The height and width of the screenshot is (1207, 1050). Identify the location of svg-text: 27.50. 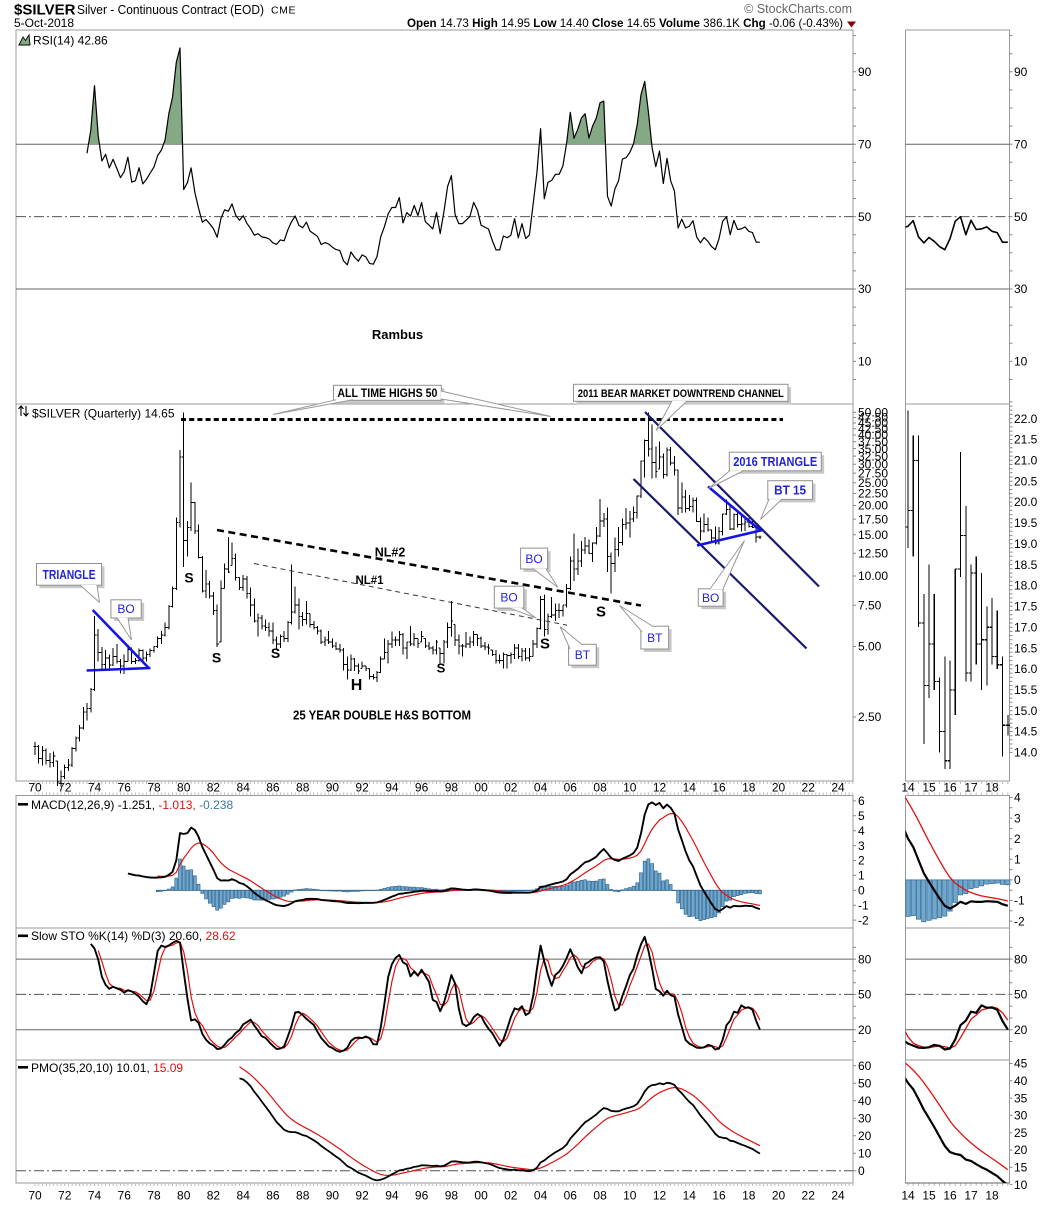
(873, 473).